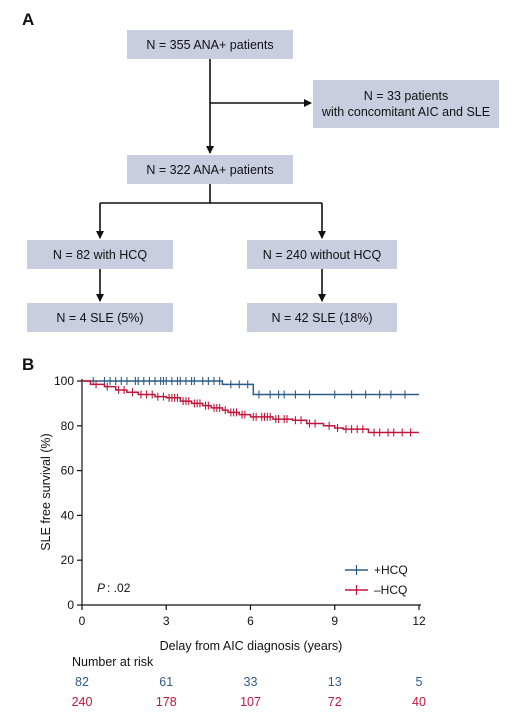 The image size is (520, 720). What do you see at coordinates (82, 621) in the screenshot?
I see `x-tick-label: 0` at bounding box center [82, 621].